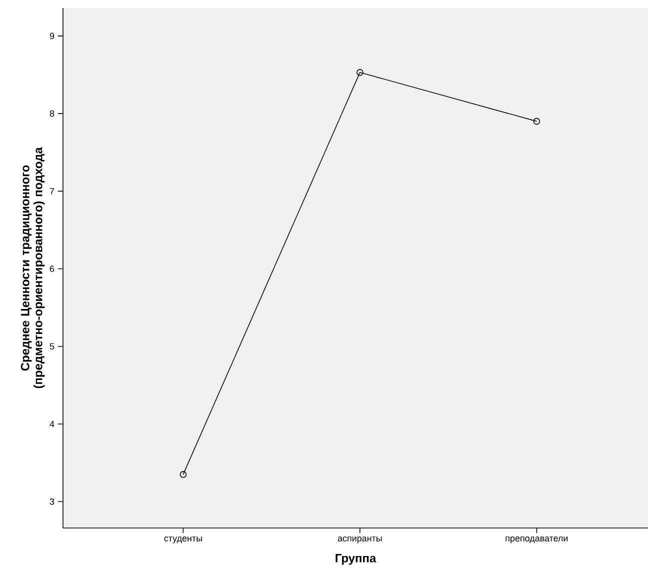  I want to click on x-tick-label: студенты, so click(183, 540).